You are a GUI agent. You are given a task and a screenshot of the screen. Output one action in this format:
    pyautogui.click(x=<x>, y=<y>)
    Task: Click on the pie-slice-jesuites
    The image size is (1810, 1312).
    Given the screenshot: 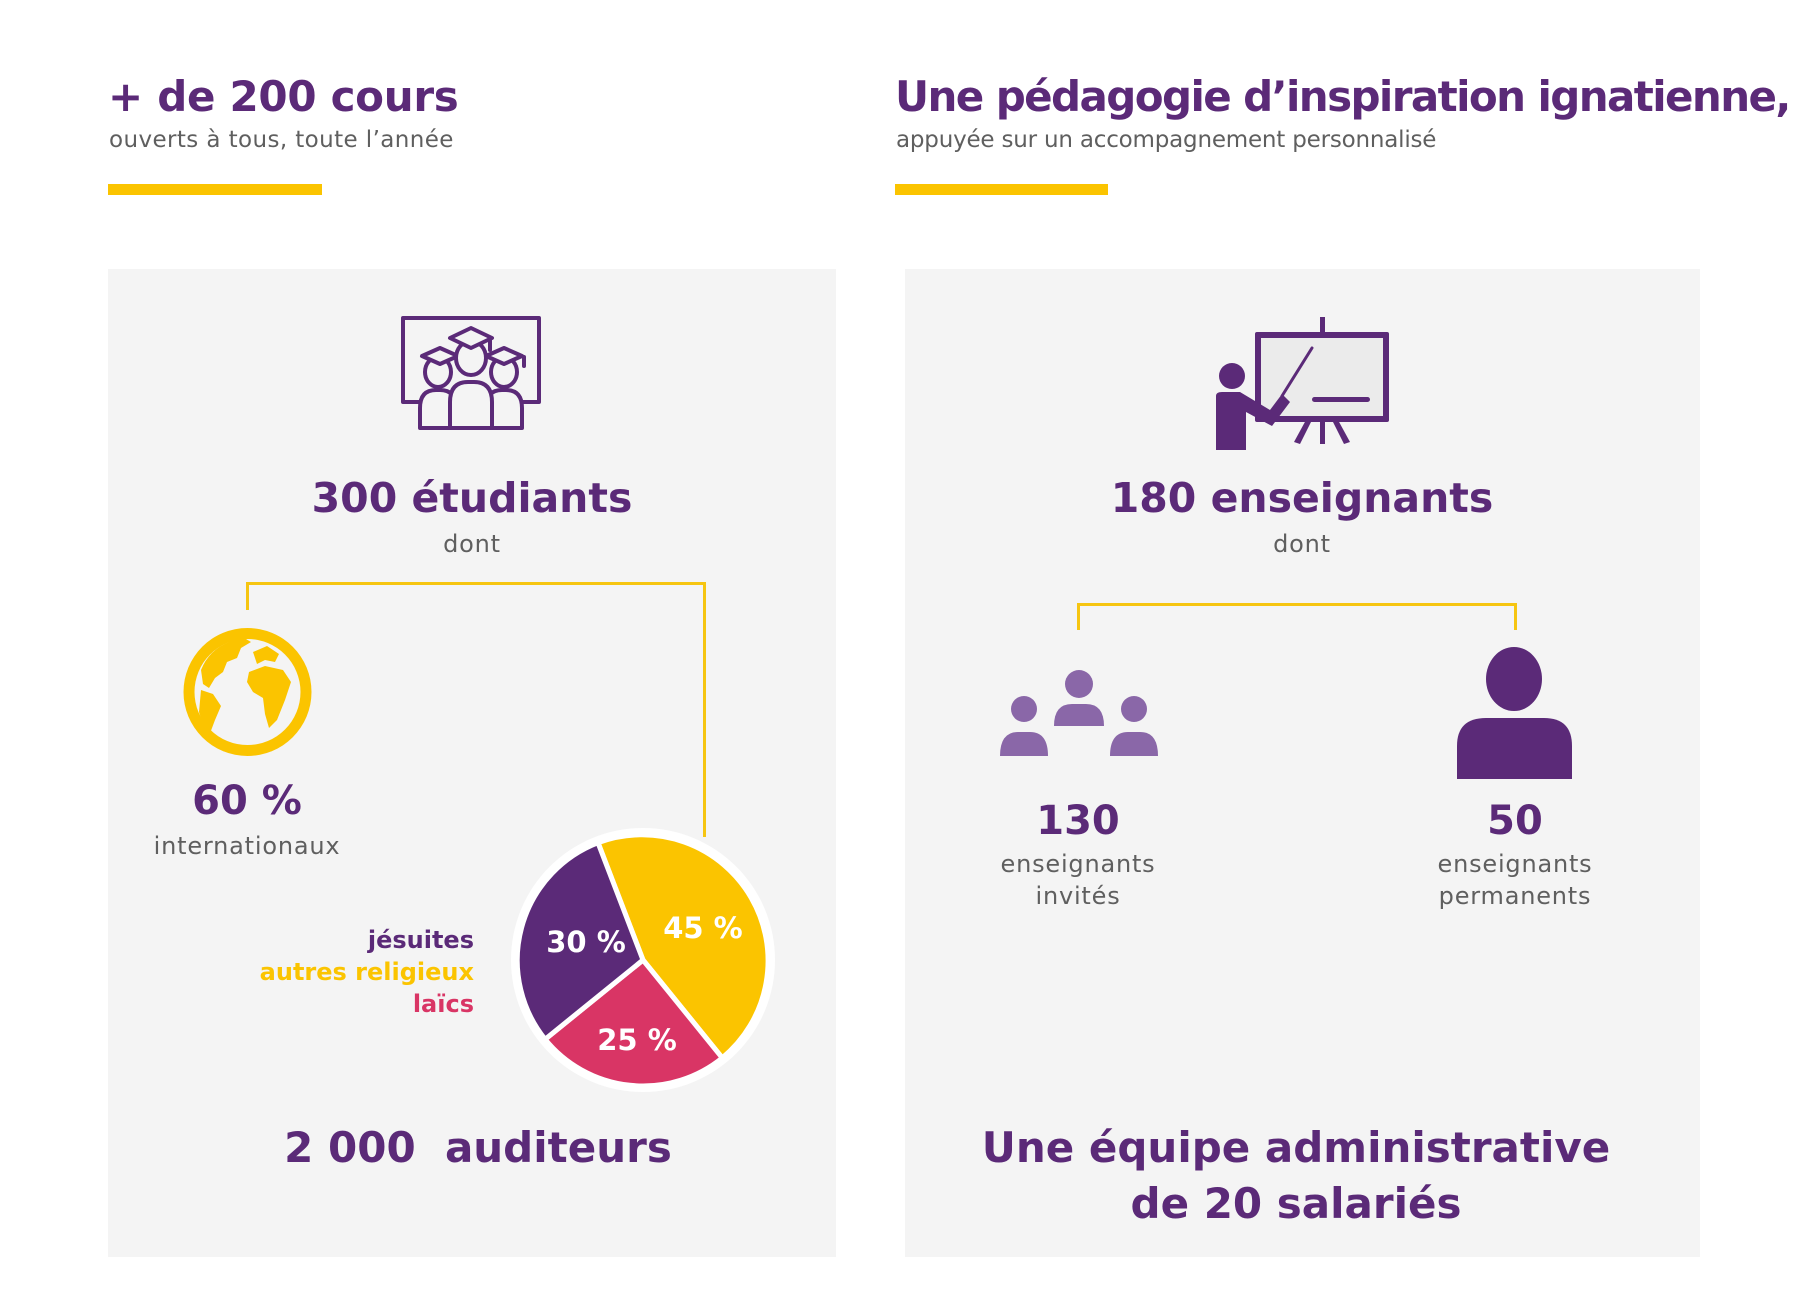 What is the action you would take?
    pyautogui.click(x=580, y=941)
    